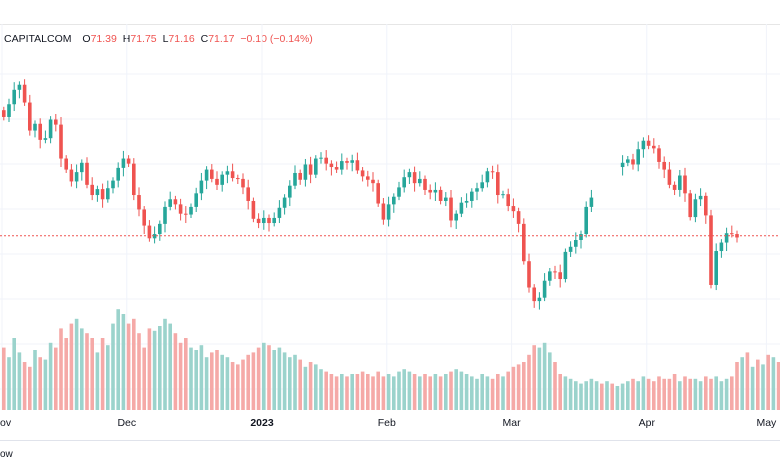 The width and height of the screenshot is (780, 471). Describe the element at coordinates (388, 423) in the screenshot. I see `x-axis-ticks: ov Dec 2023 Feb Mar Apr May` at that location.